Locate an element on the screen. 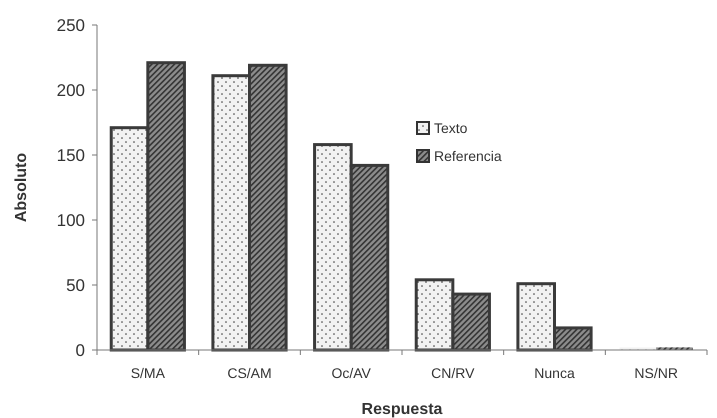 The width and height of the screenshot is (717, 418). y-tick-label: 50 is located at coordinates (75, 285).